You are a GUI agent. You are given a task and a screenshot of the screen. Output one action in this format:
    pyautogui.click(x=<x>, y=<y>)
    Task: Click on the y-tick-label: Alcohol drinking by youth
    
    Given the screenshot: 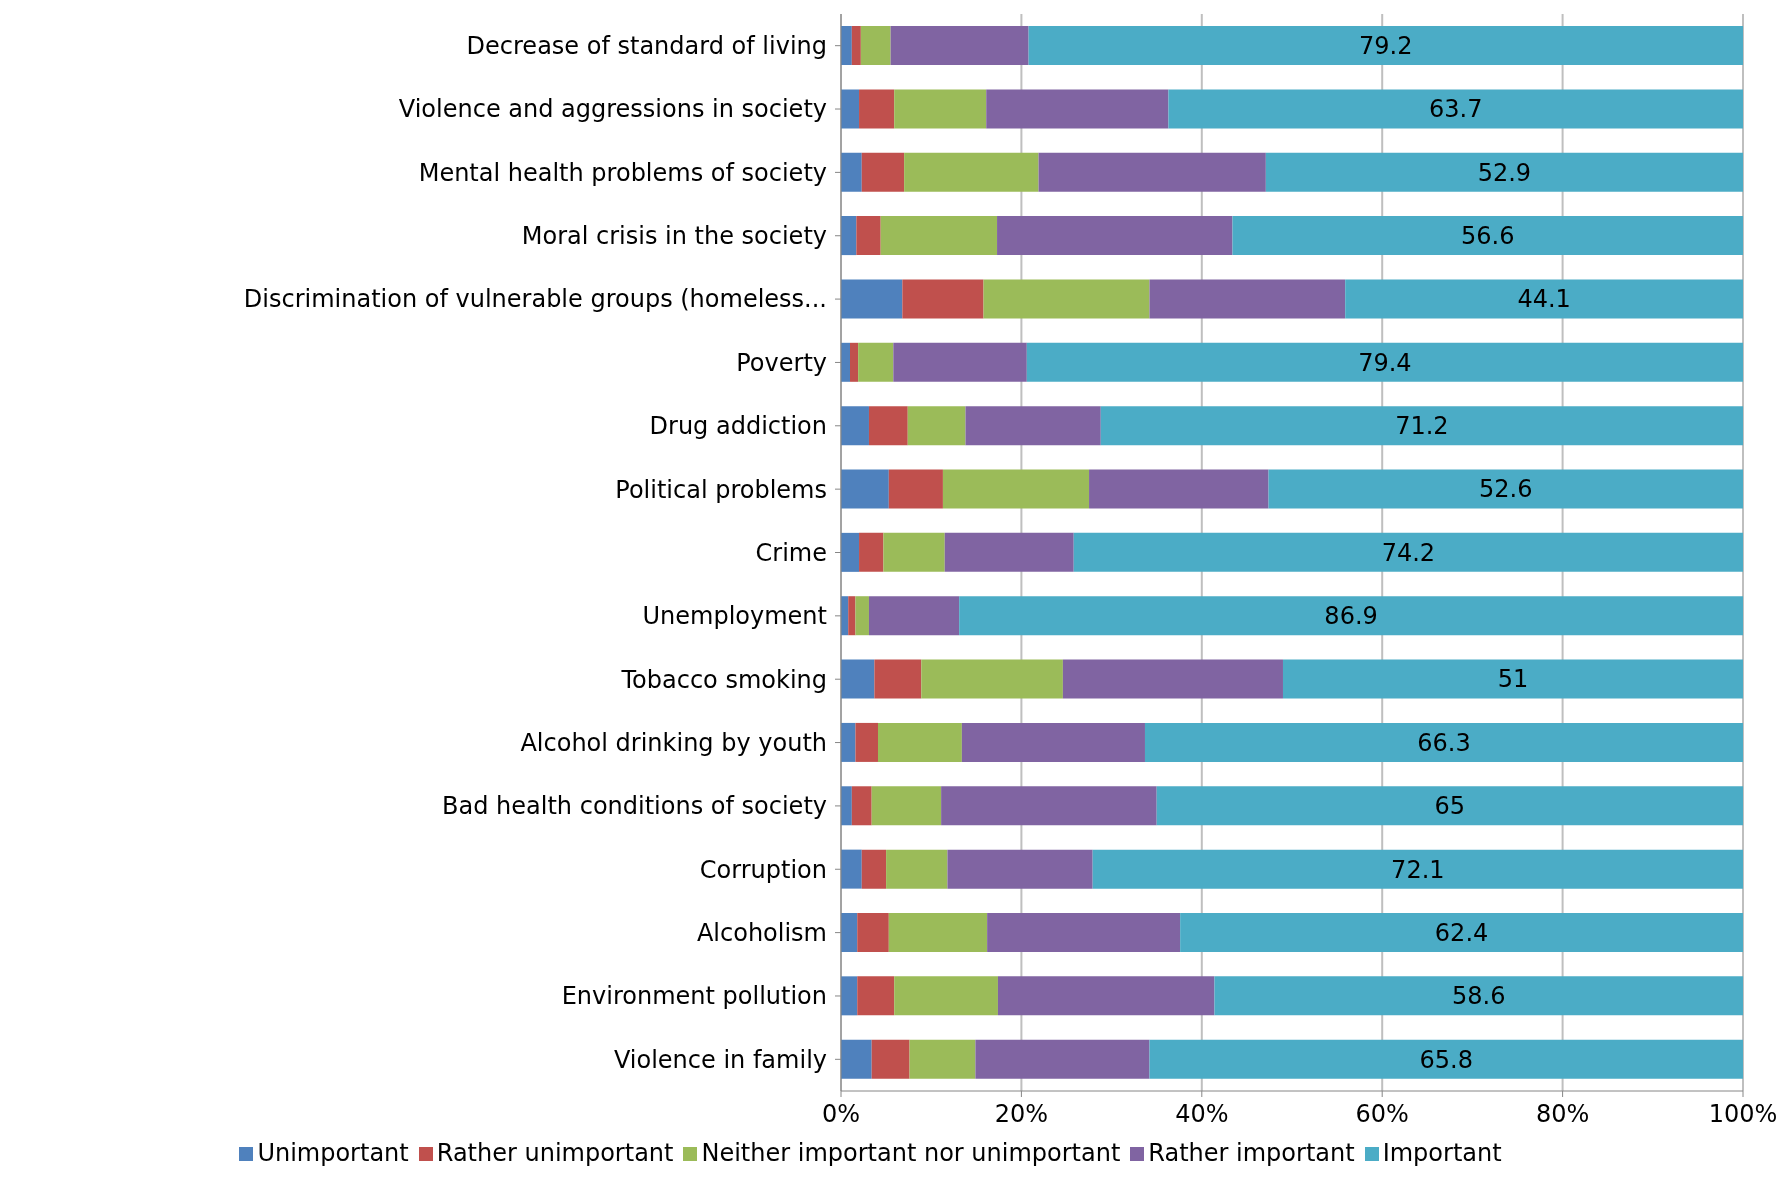 What is the action you would take?
    pyautogui.click(x=673, y=742)
    